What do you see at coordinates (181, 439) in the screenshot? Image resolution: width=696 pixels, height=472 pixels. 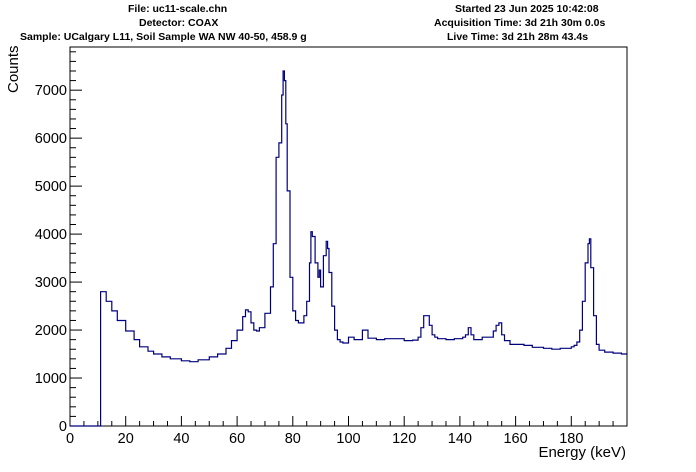 I see `x-tick-label: 40` at bounding box center [181, 439].